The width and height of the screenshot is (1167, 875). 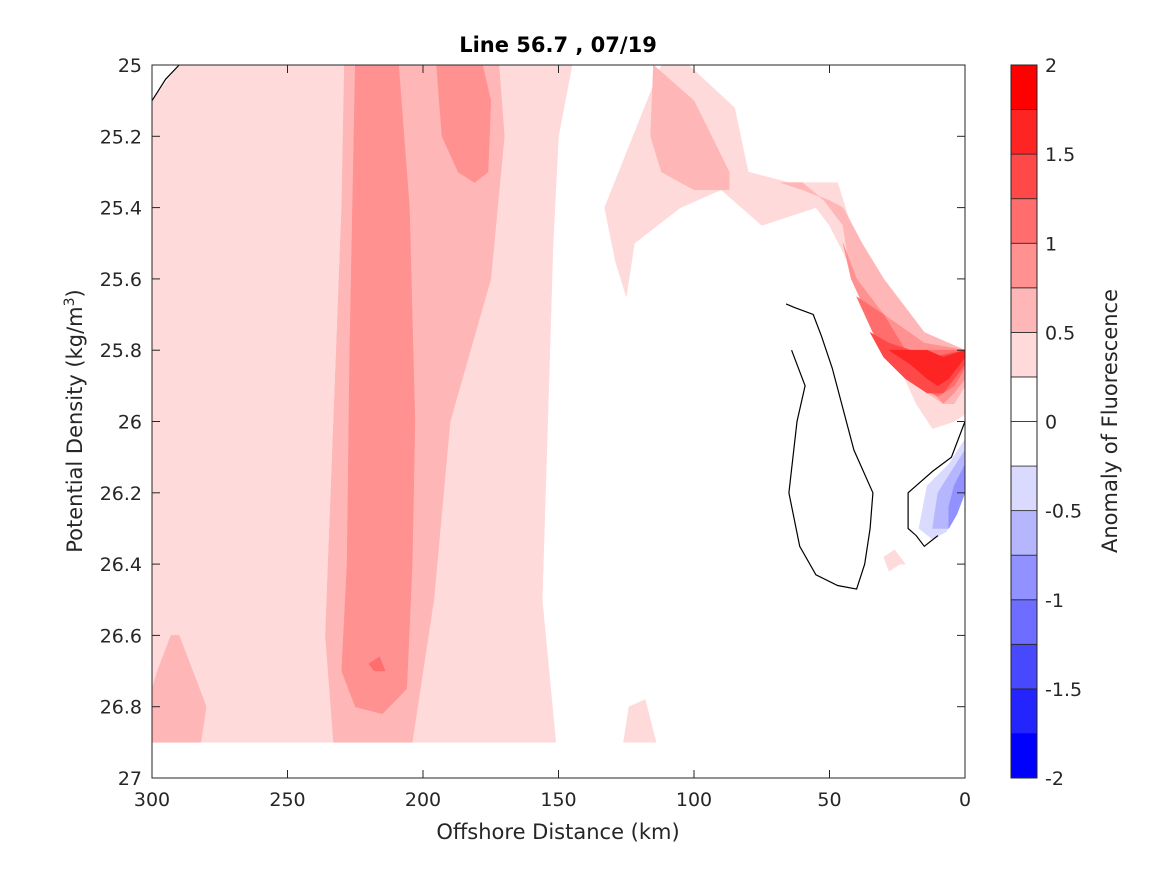 I want to click on y-axis-label-close: ), so click(x=75, y=293).